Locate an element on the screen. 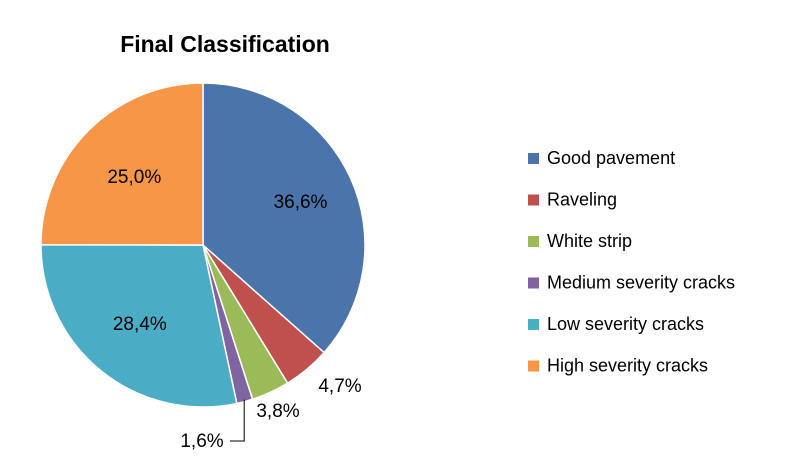 Image resolution: width=800 pixels, height=462 pixels. legend-label-good-pavement: Good pavement is located at coordinates (611, 158).